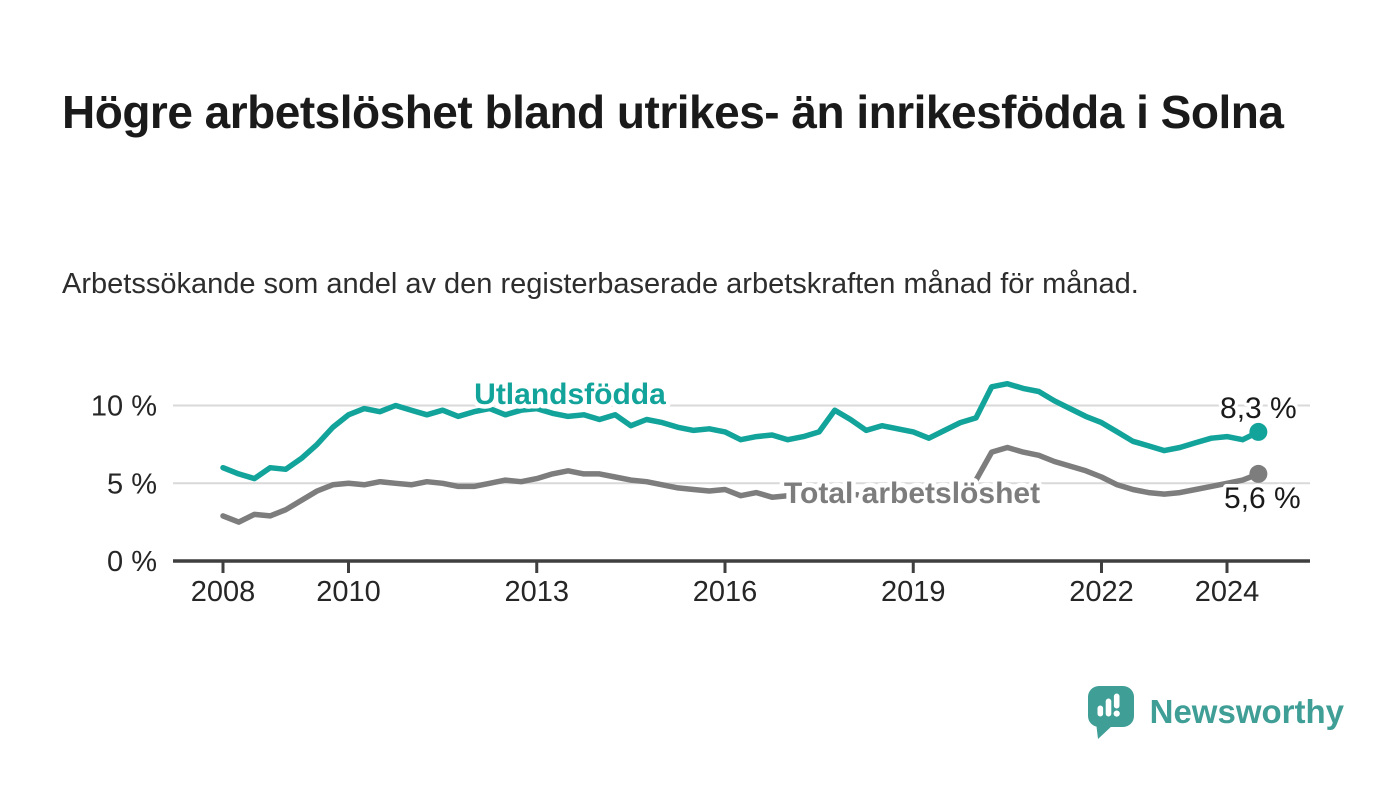 The height and width of the screenshot is (794, 1400). What do you see at coordinates (741, 484) in the screenshot?
I see `series-line-total-arbetsl-shet` at bounding box center [741, 484].